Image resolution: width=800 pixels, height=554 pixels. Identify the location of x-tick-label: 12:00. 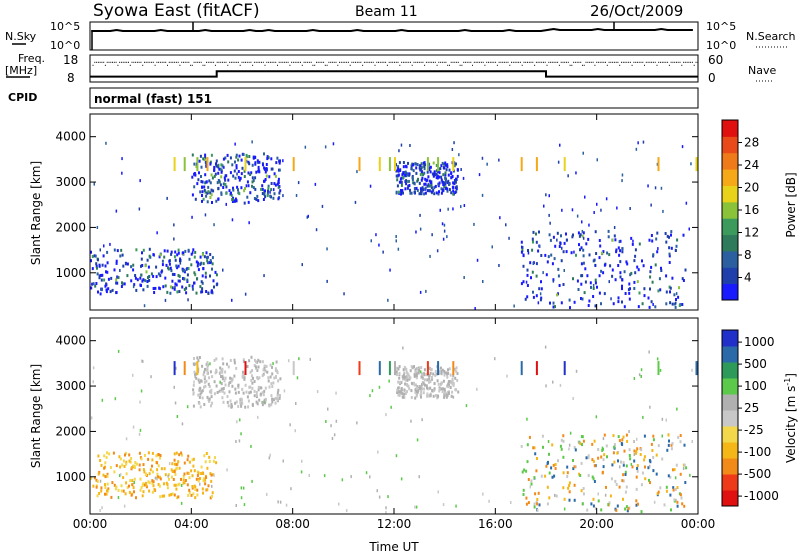
(394, 524).